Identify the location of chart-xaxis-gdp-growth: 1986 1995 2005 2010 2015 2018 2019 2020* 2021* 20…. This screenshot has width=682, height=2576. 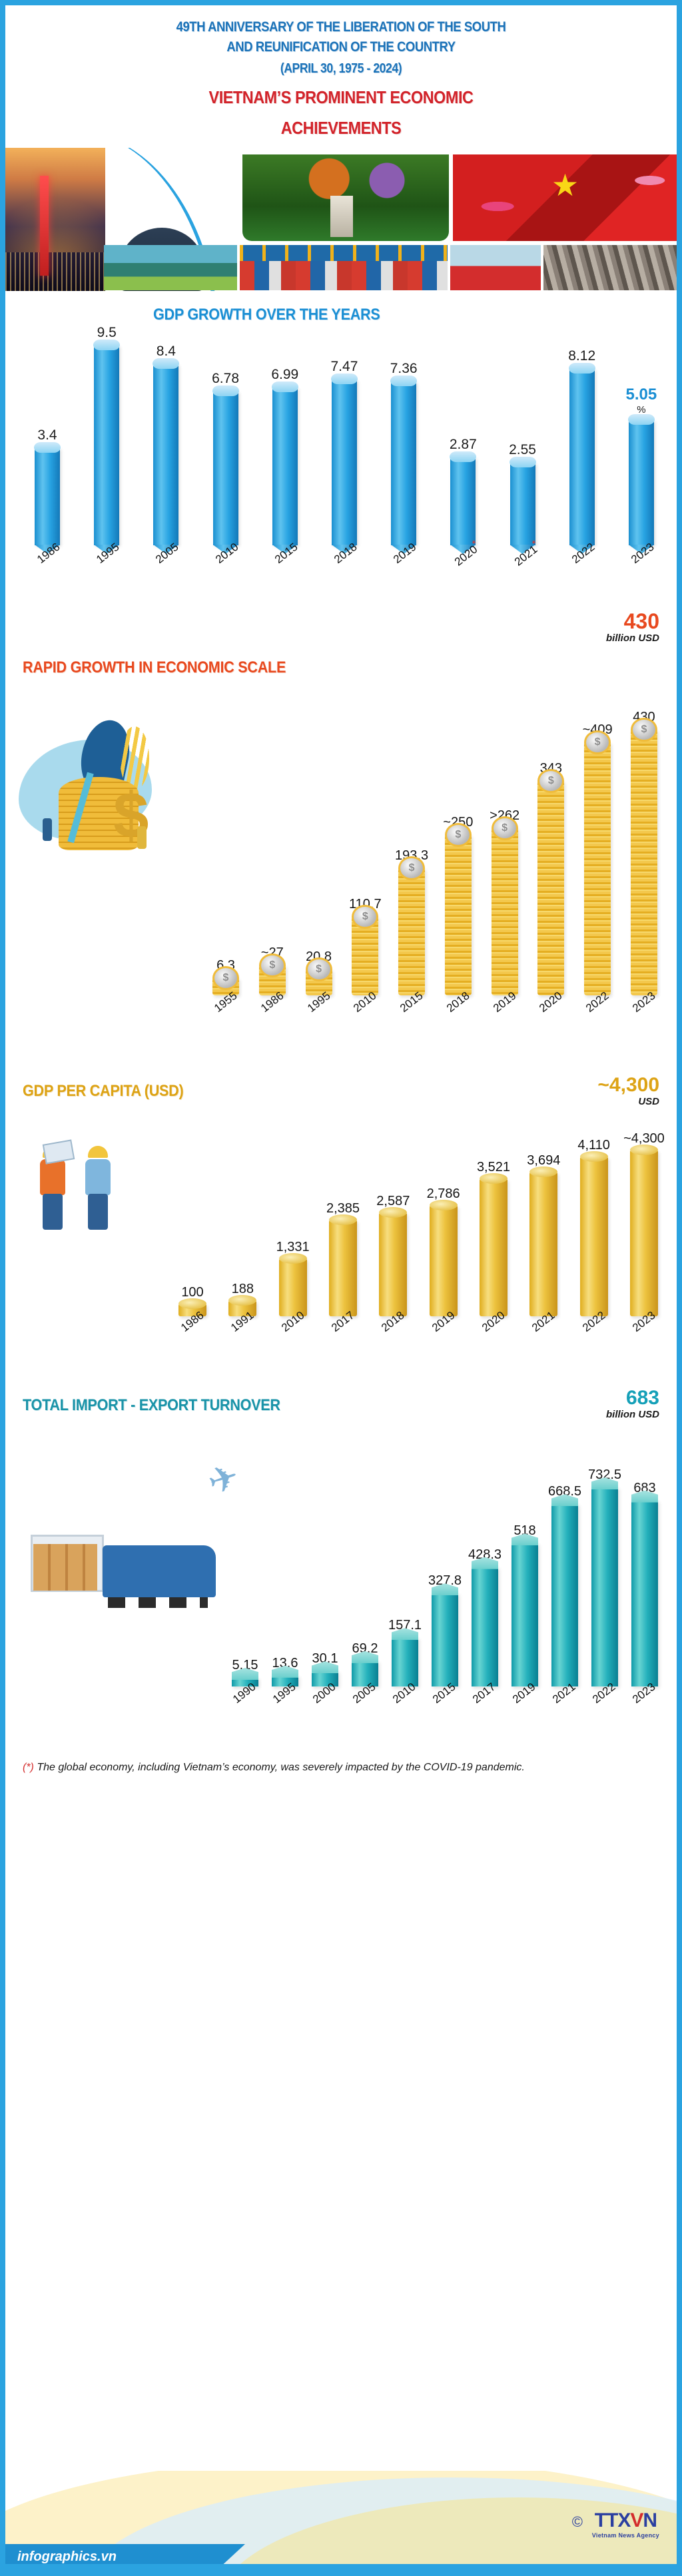
(344, 567).